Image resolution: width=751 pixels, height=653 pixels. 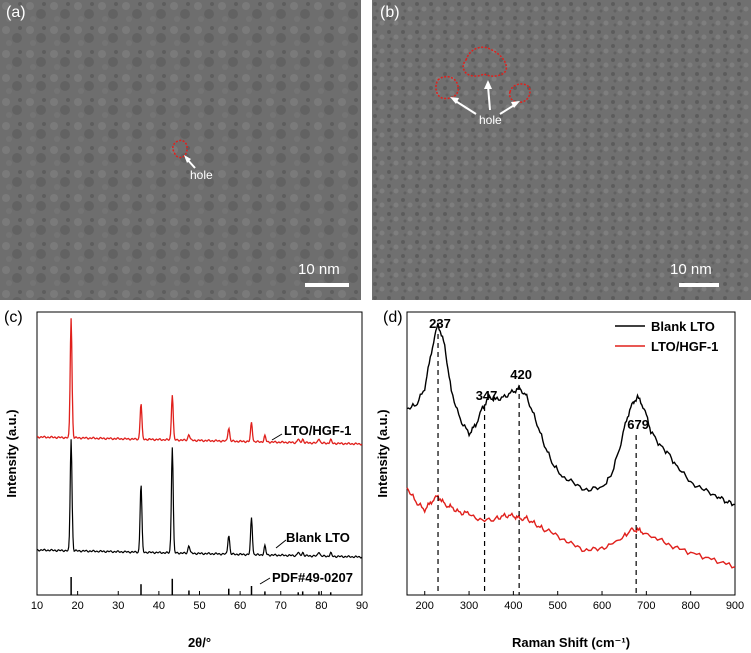 What do you see at coordinates (199, 642) in the screenshot?
I see `x-axis-label: 2θ/°` at bounding box center [199, 642].